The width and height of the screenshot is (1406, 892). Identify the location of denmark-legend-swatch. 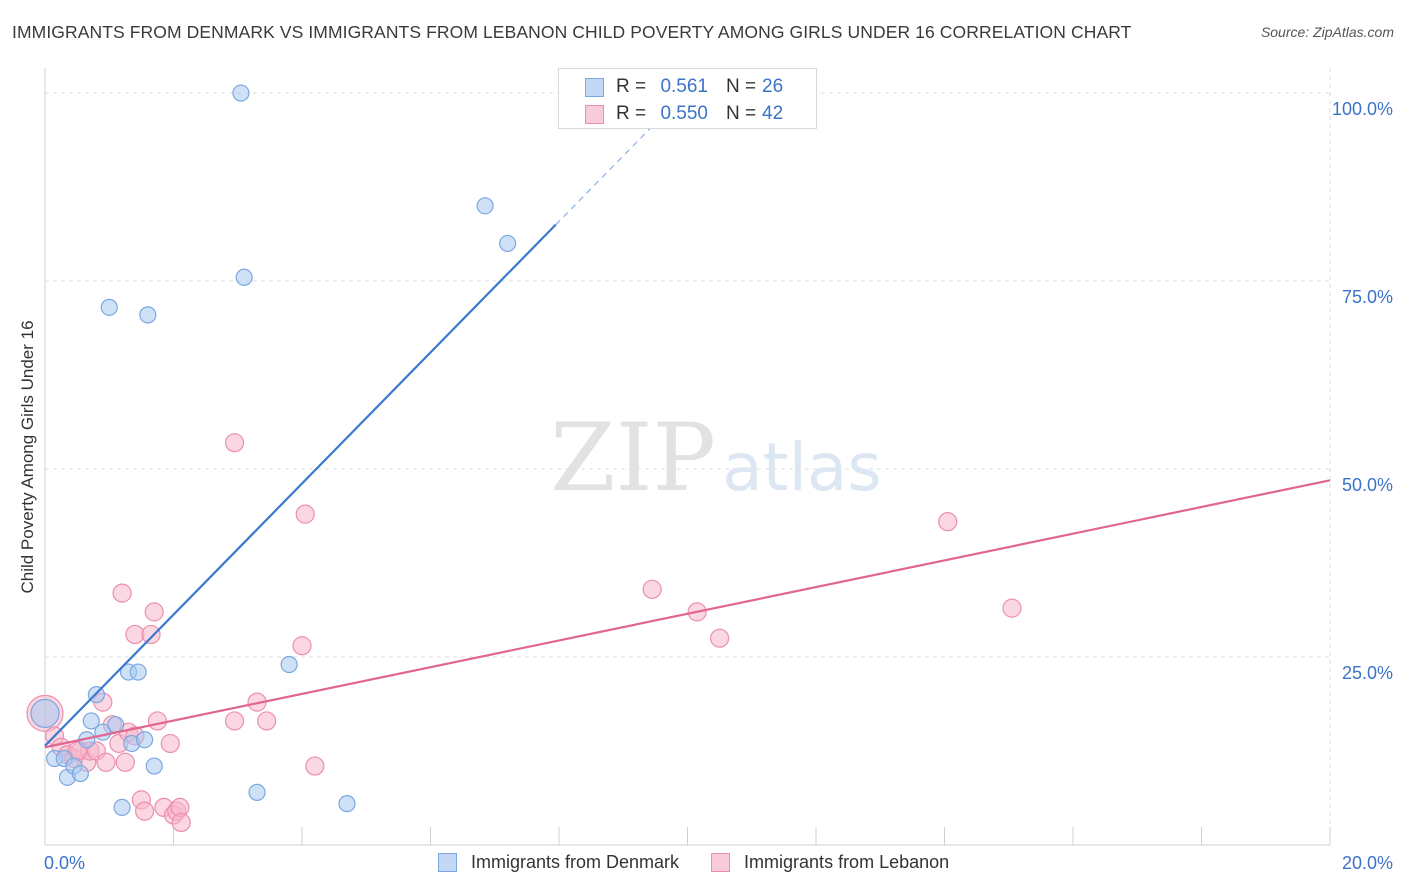
(447, 862).